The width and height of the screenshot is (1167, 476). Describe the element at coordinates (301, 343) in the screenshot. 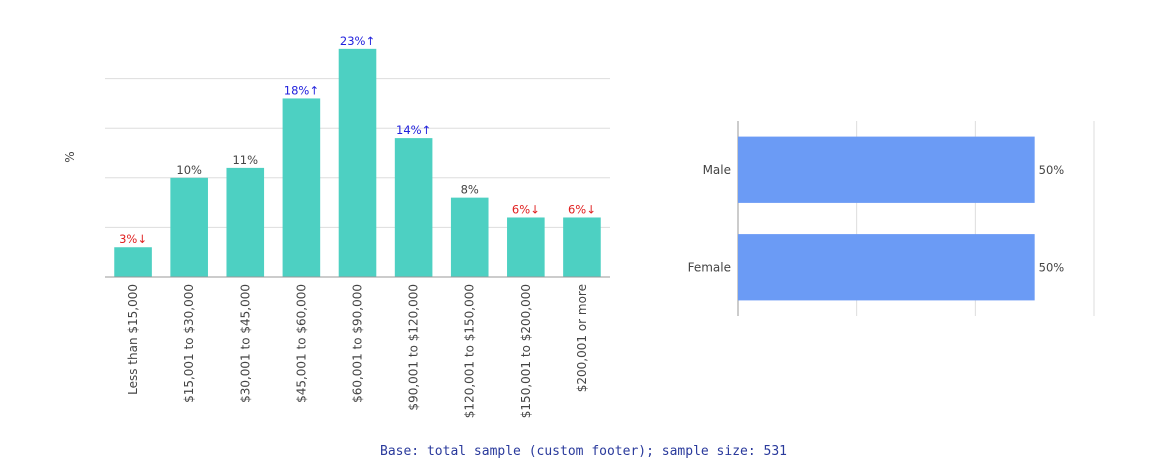

I see `x-tick-label: $45,001 to $60,000` at that location.